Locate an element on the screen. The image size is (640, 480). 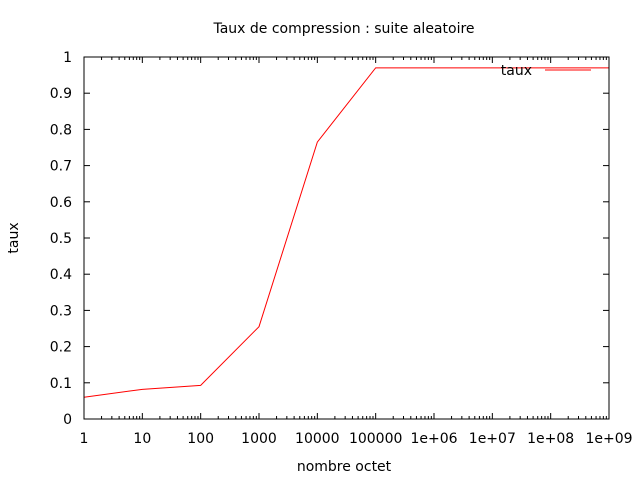
y-tick-label: 0.6 is located at coordinates (61, 203).